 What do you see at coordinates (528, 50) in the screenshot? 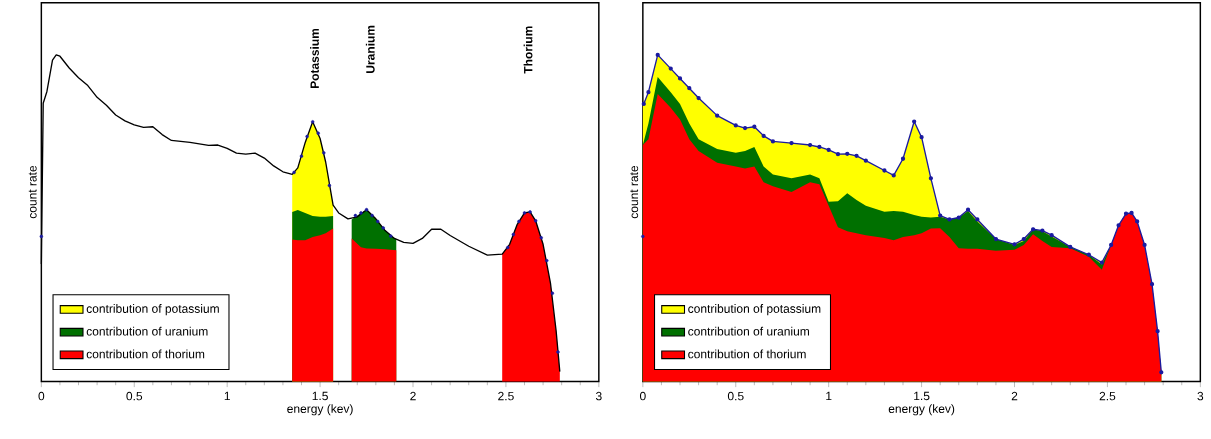
I see `annotation: Thorium` at bounding box center [528, 50].